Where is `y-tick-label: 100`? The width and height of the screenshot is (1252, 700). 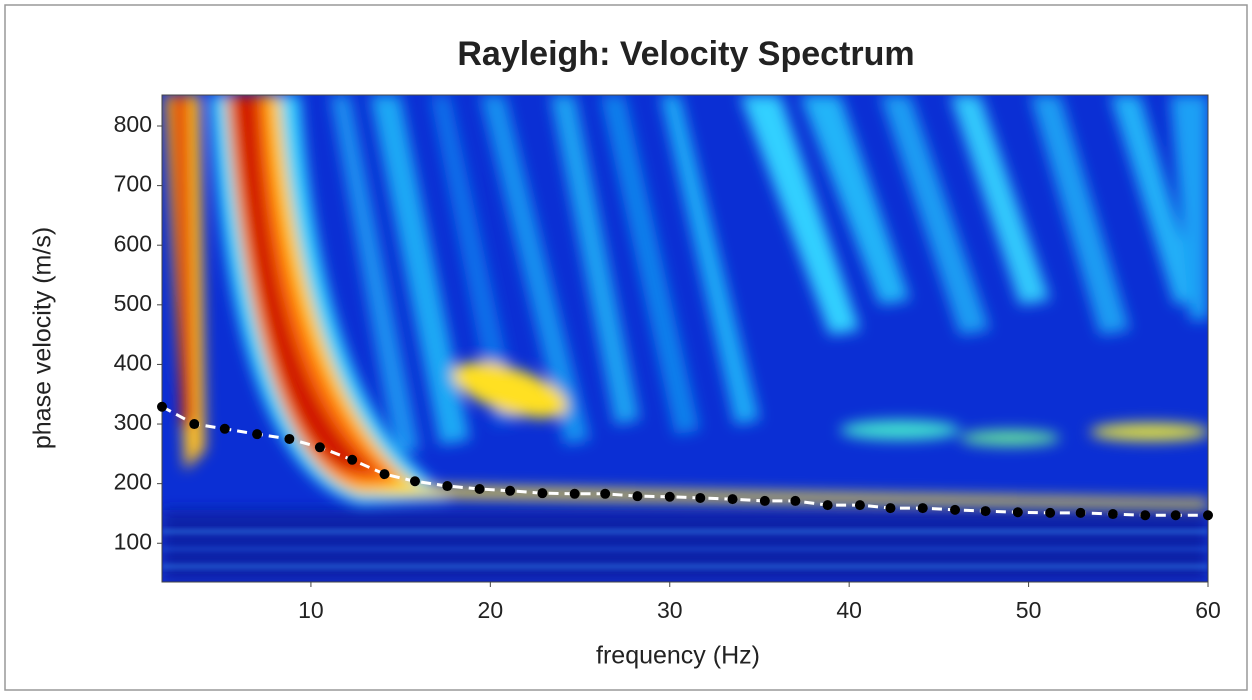
y-tick-label: 100 is located at coordinates (133, 541).